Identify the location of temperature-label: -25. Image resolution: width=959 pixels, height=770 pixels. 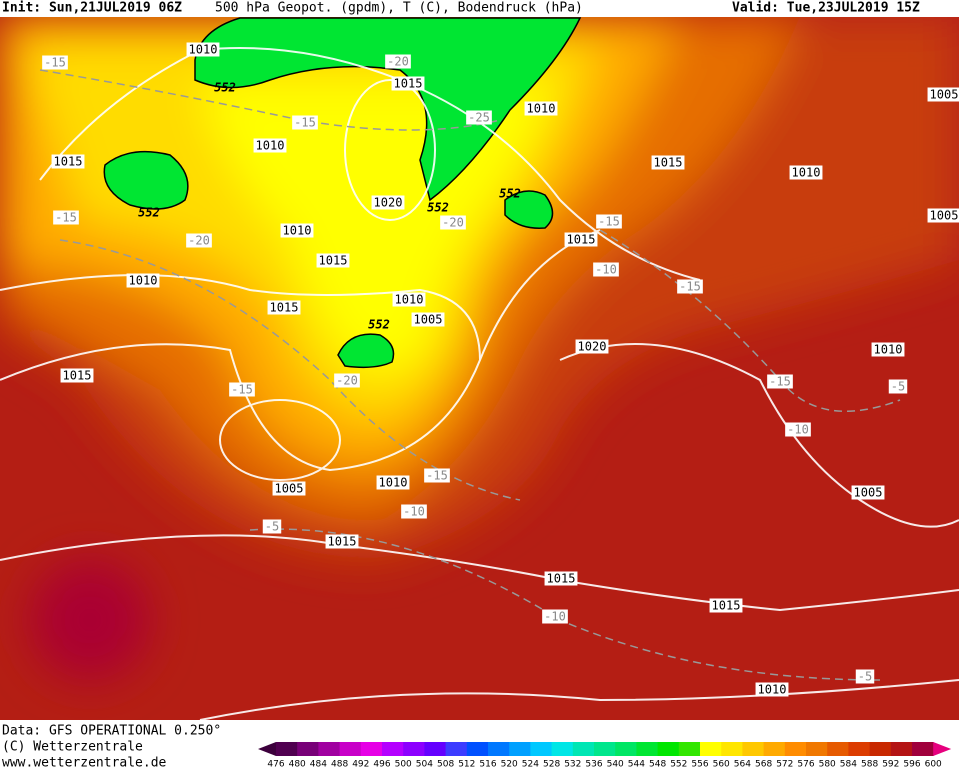
(479, 118).